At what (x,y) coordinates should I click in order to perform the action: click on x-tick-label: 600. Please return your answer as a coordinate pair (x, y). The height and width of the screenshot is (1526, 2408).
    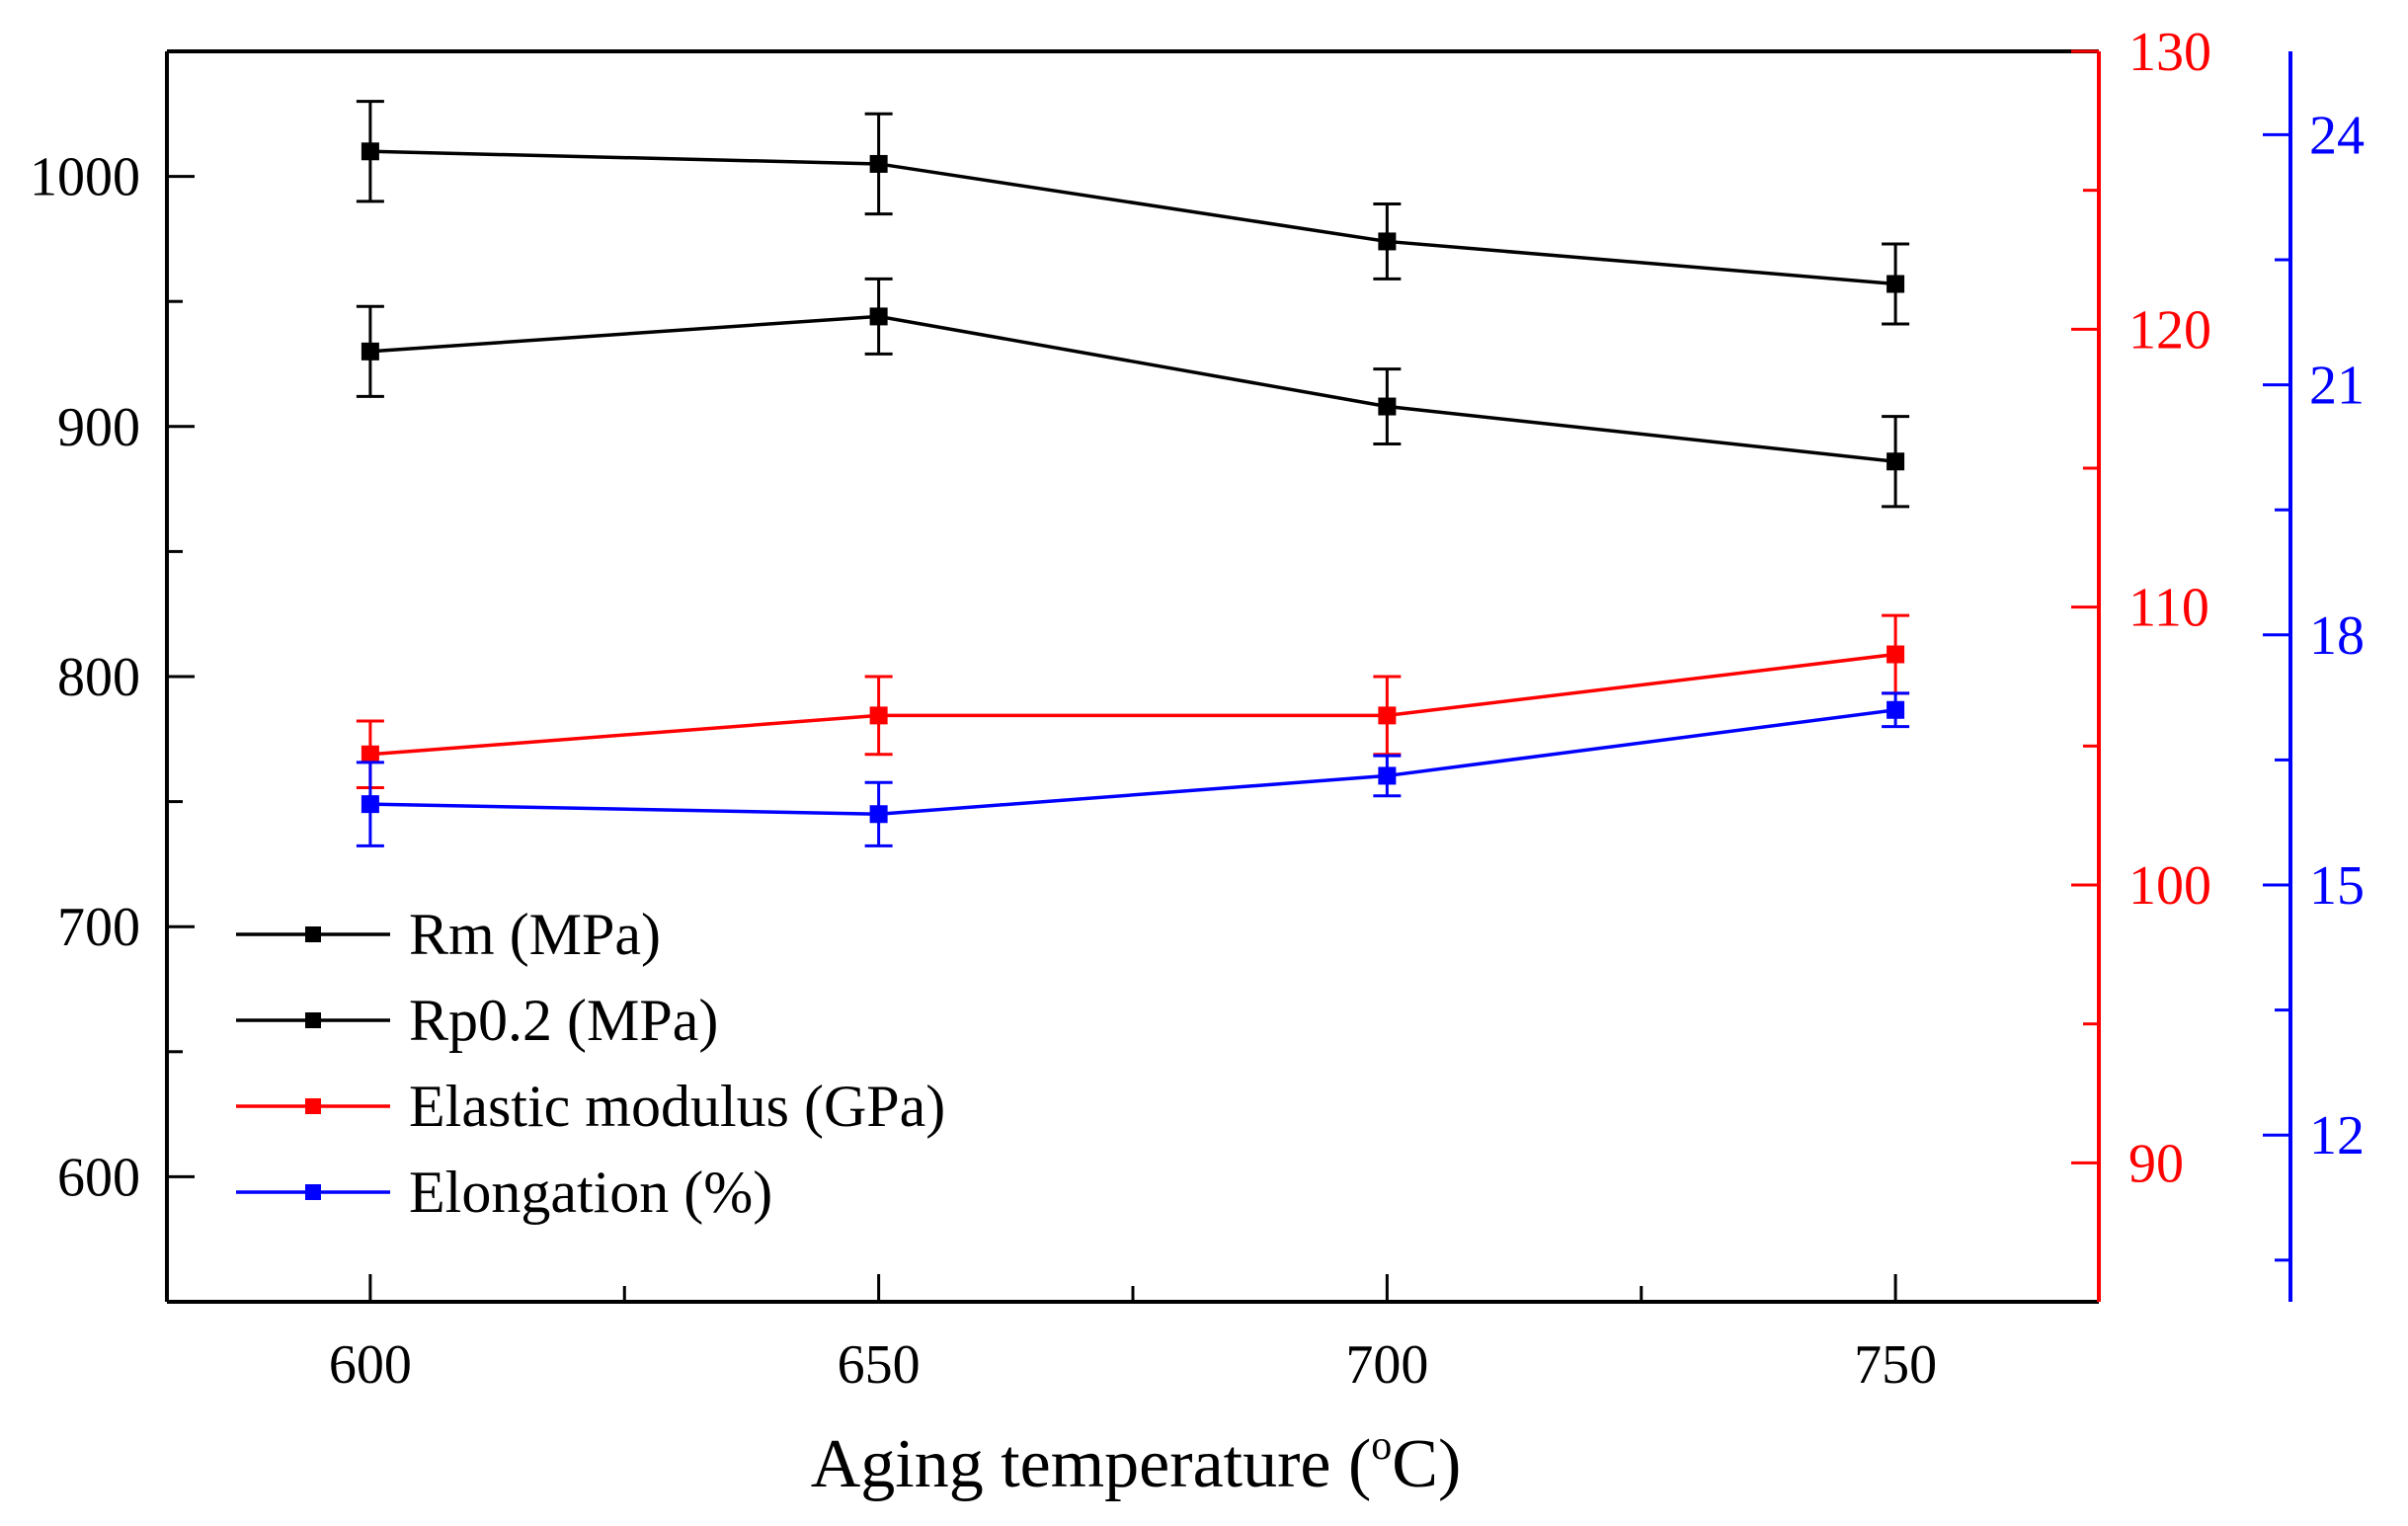
    Looking at the image, I should click on (370, 1365).